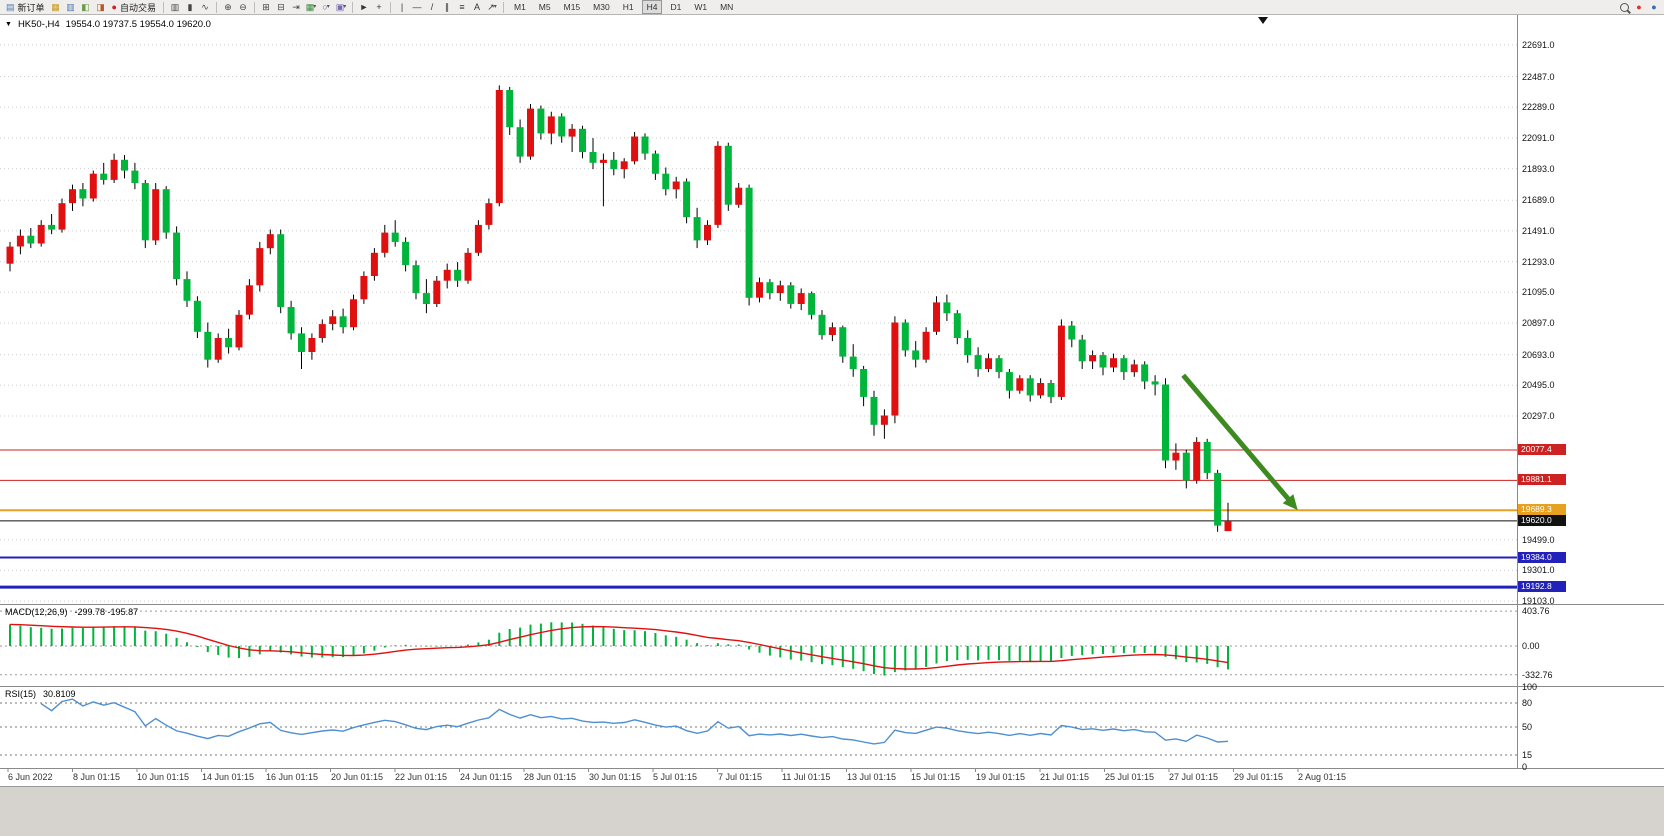 This screenshot has width=1664, height=836. What do you see at coordinates (519, 7) in the screenshot?
I see `timeframe-m1-button: M1` at bounding box center [519, 7].